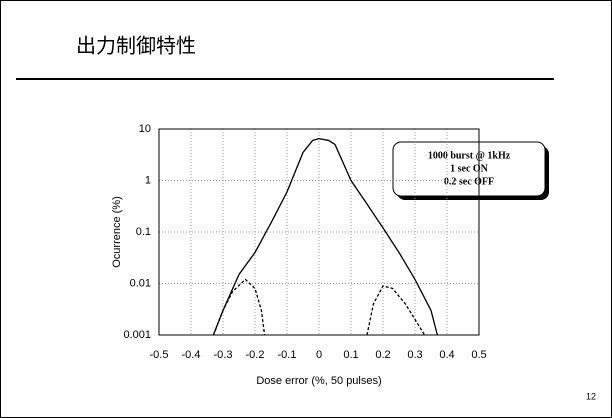  Describe the element at coordinates (143, 232) in the screenshot. I see `y-tick-label: 0.1` at that location.